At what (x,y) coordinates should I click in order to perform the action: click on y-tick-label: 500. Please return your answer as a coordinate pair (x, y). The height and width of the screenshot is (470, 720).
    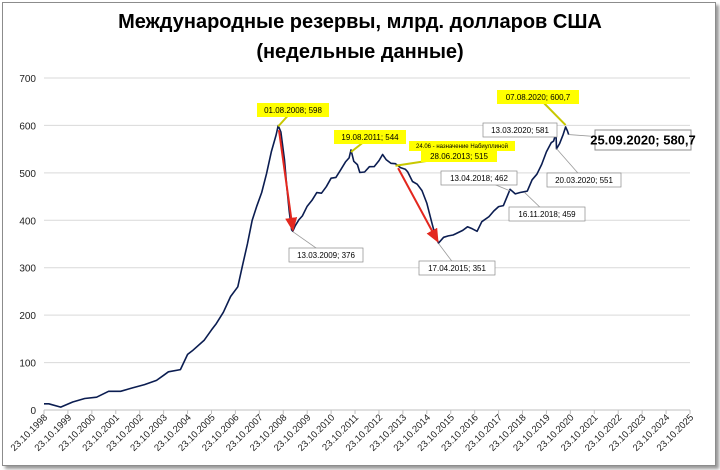
    Looking at the image, I should click on (27, 174).